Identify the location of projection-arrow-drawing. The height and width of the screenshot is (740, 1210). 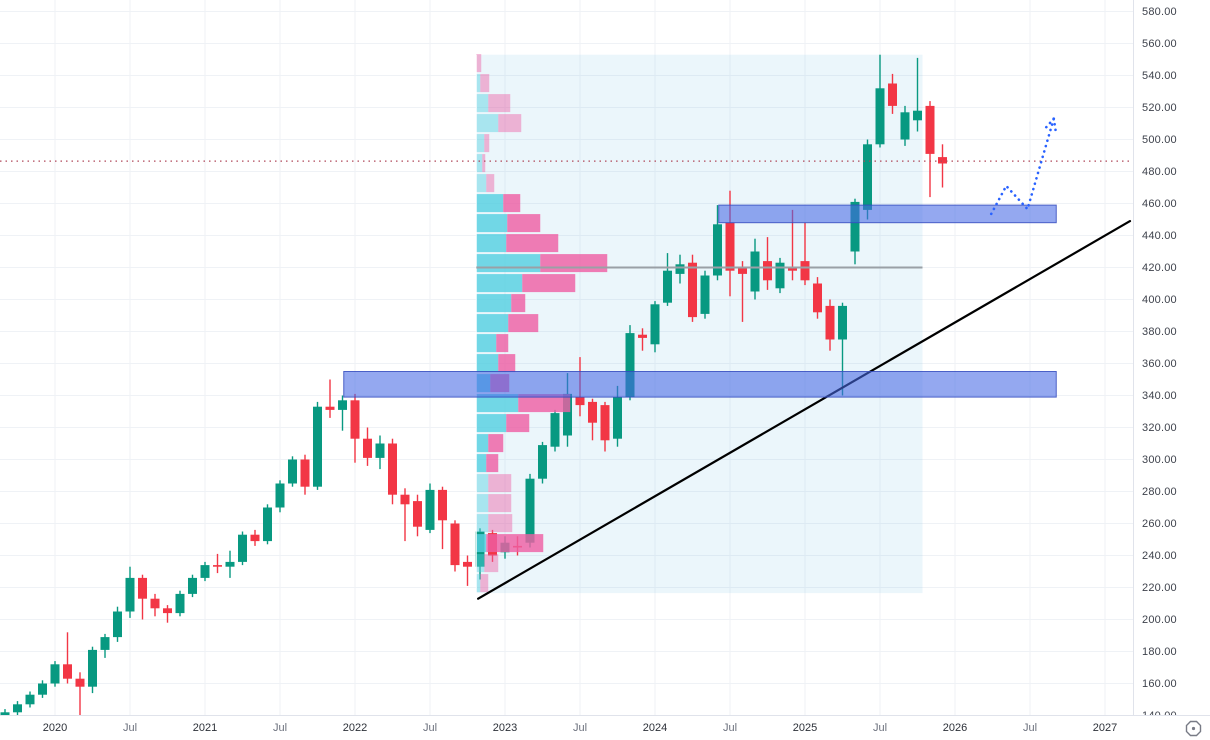
(1023, 166).